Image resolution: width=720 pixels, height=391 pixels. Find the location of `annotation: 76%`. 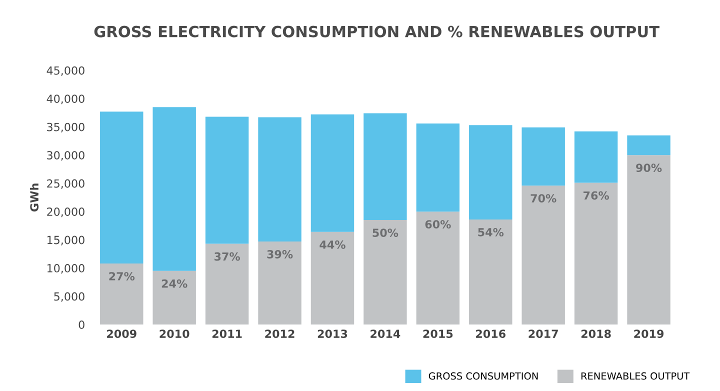

annotation: 76% is located at coordinates (596, 195).